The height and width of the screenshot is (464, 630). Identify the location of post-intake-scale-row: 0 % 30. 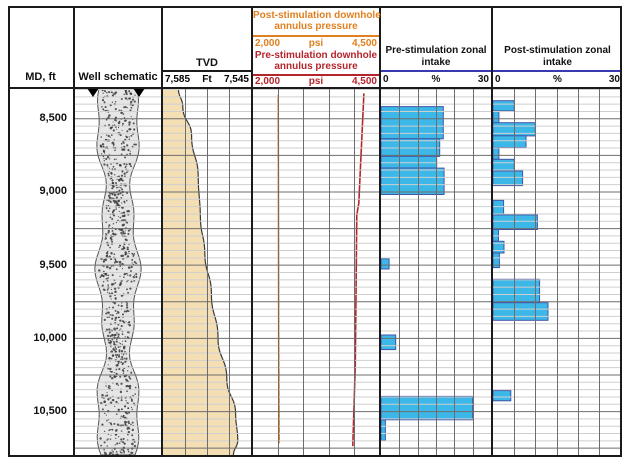
(557, 79).